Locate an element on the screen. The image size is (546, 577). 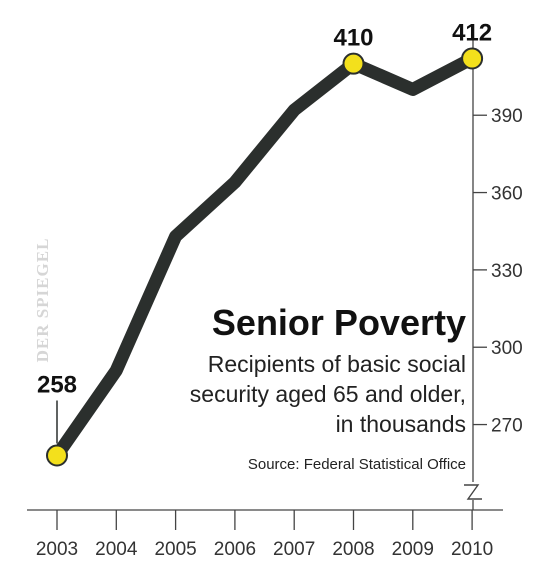
data-label: 412 is located at coordinates (472, 33).